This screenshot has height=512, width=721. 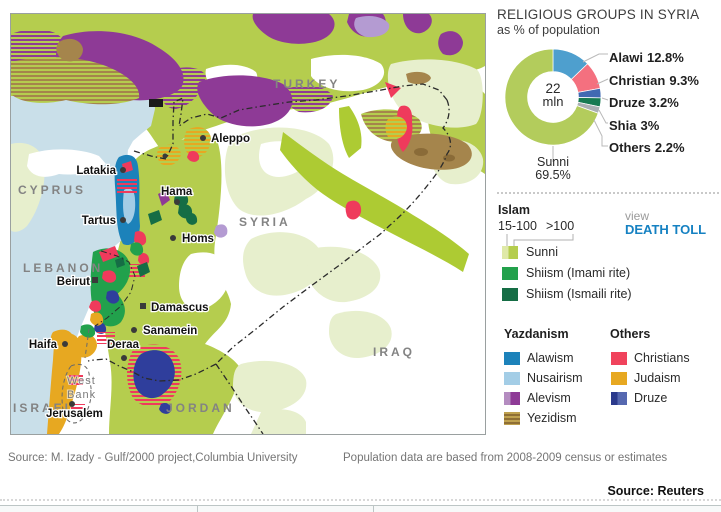 I want to click on slice-label-alawi: Alawi 12.8%, so click(x=646, y=57).